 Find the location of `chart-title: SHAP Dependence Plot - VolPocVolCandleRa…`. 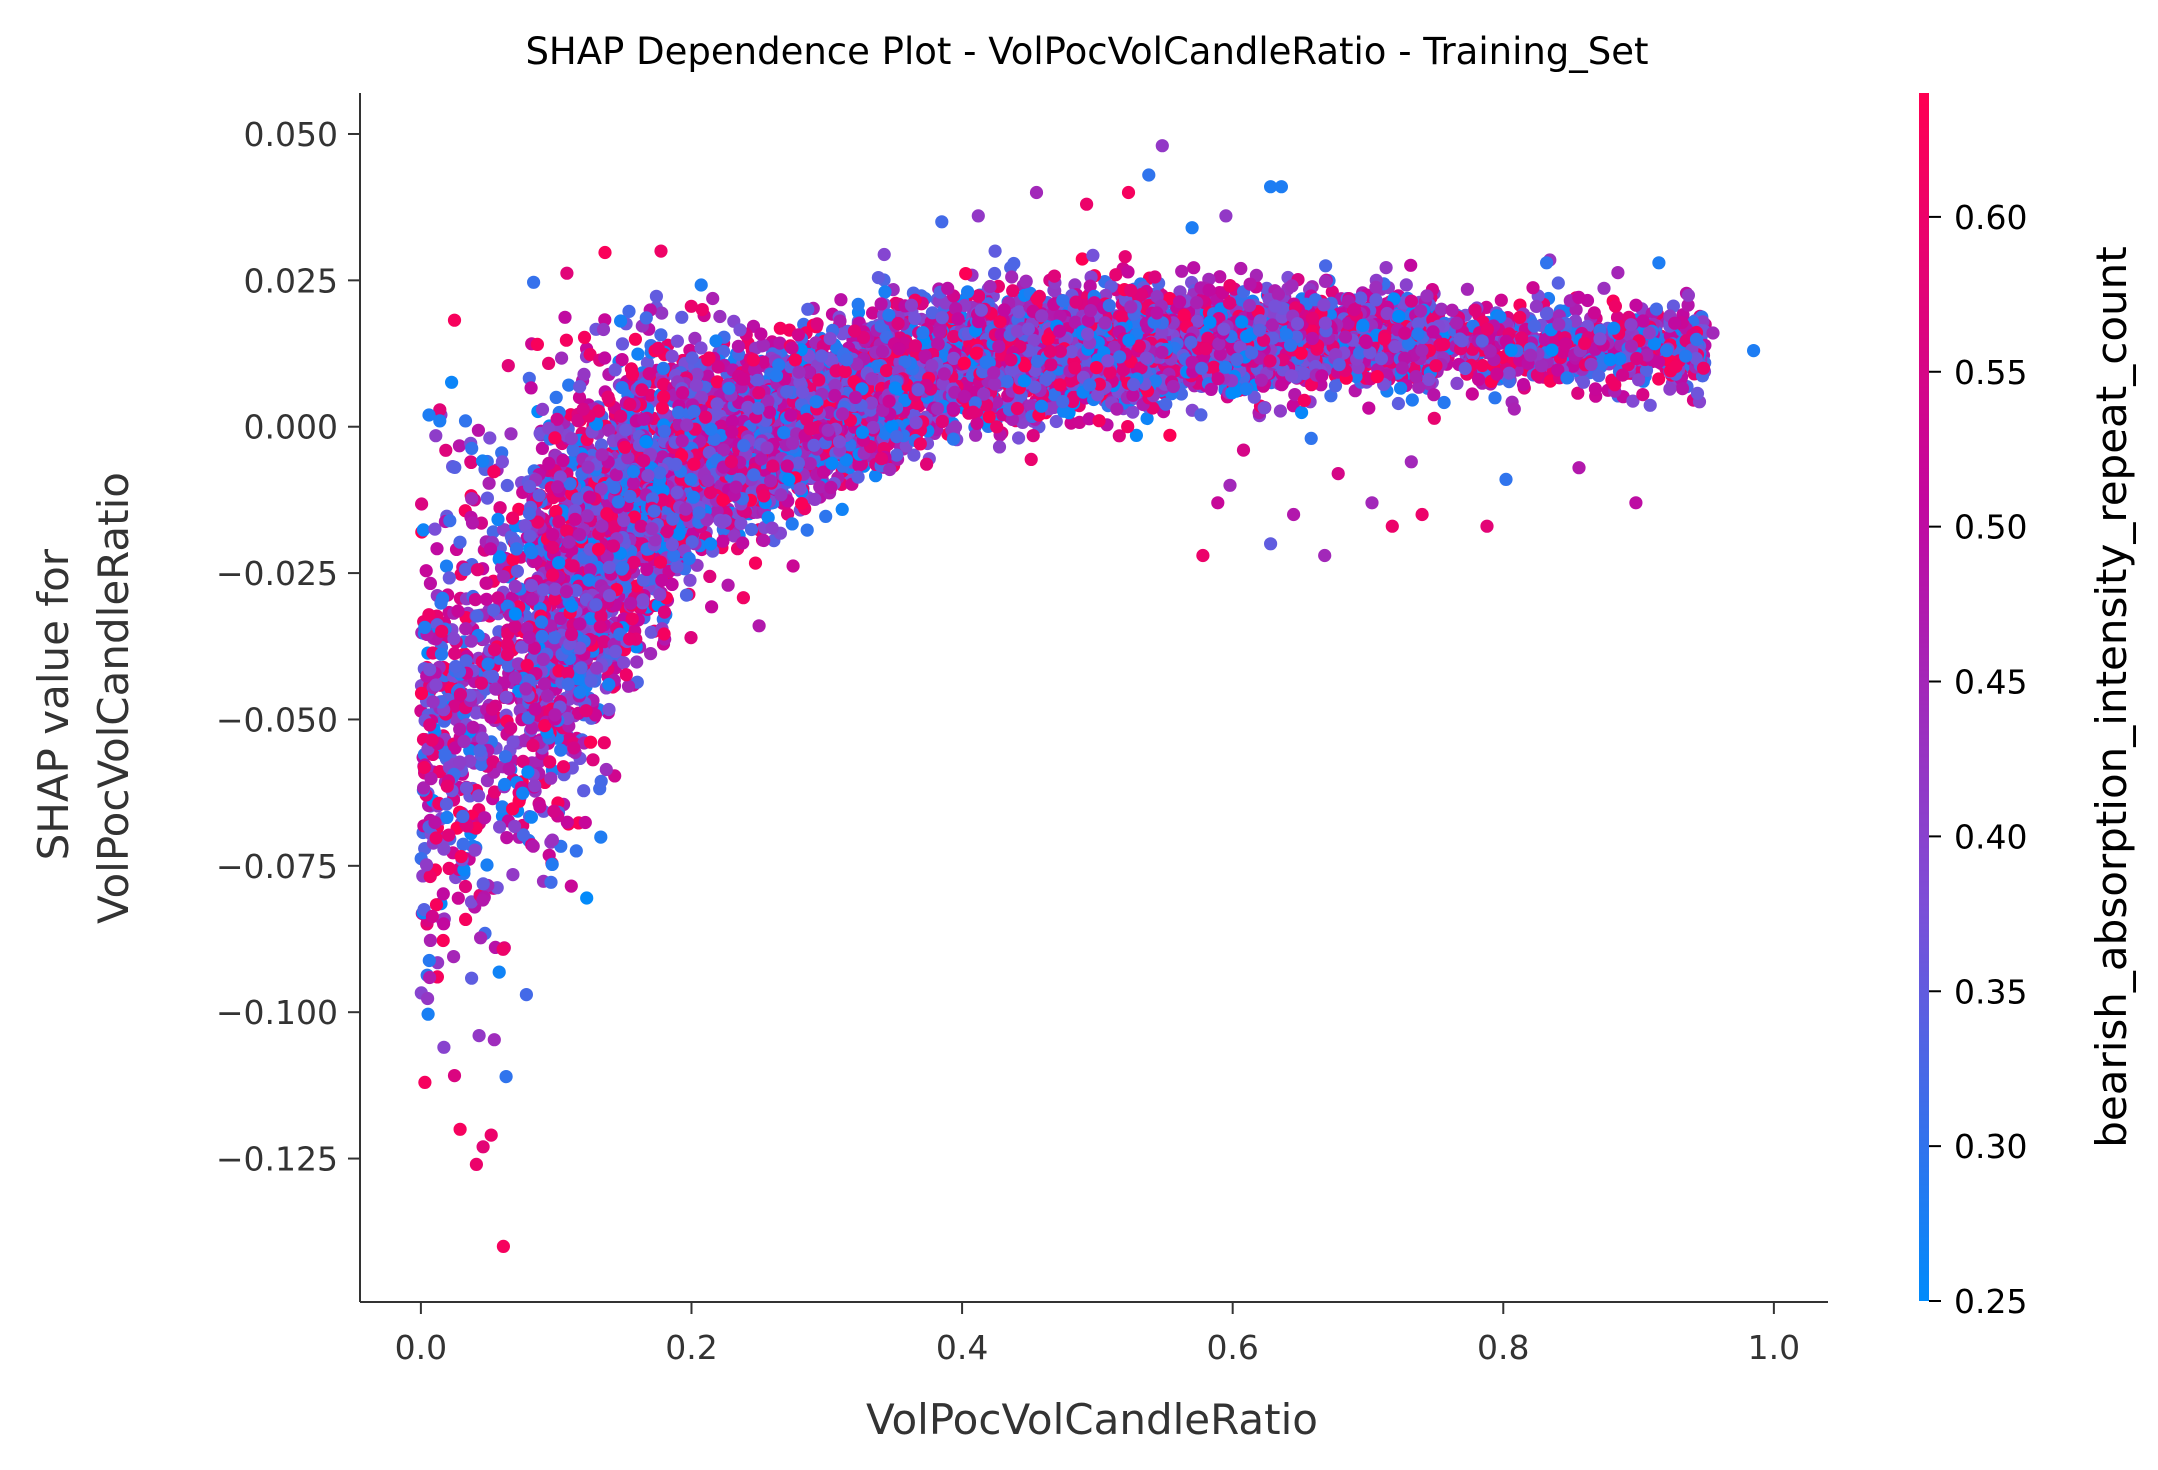

chart-title: SHAP Dependence Plot - VolPocVolCandleRa… is located at coordinates (1086, 51).